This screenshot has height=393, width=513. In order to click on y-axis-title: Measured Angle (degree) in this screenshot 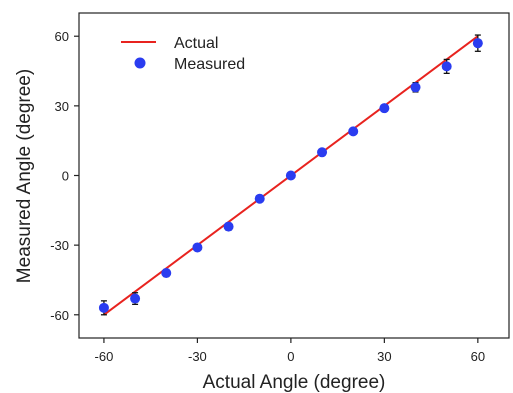, I will do `click(24, 176)`.